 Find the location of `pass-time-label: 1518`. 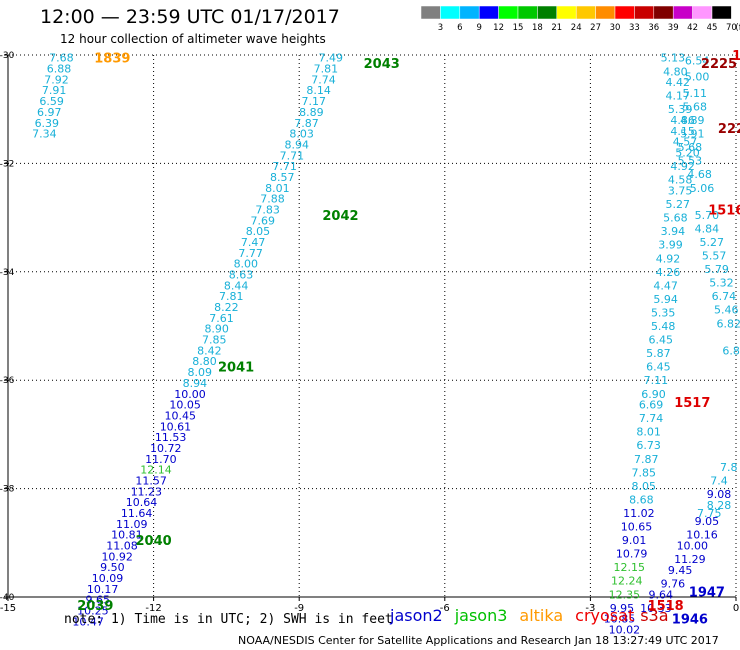

pass-time-label: 1518 is located at coordinates (666, 606).